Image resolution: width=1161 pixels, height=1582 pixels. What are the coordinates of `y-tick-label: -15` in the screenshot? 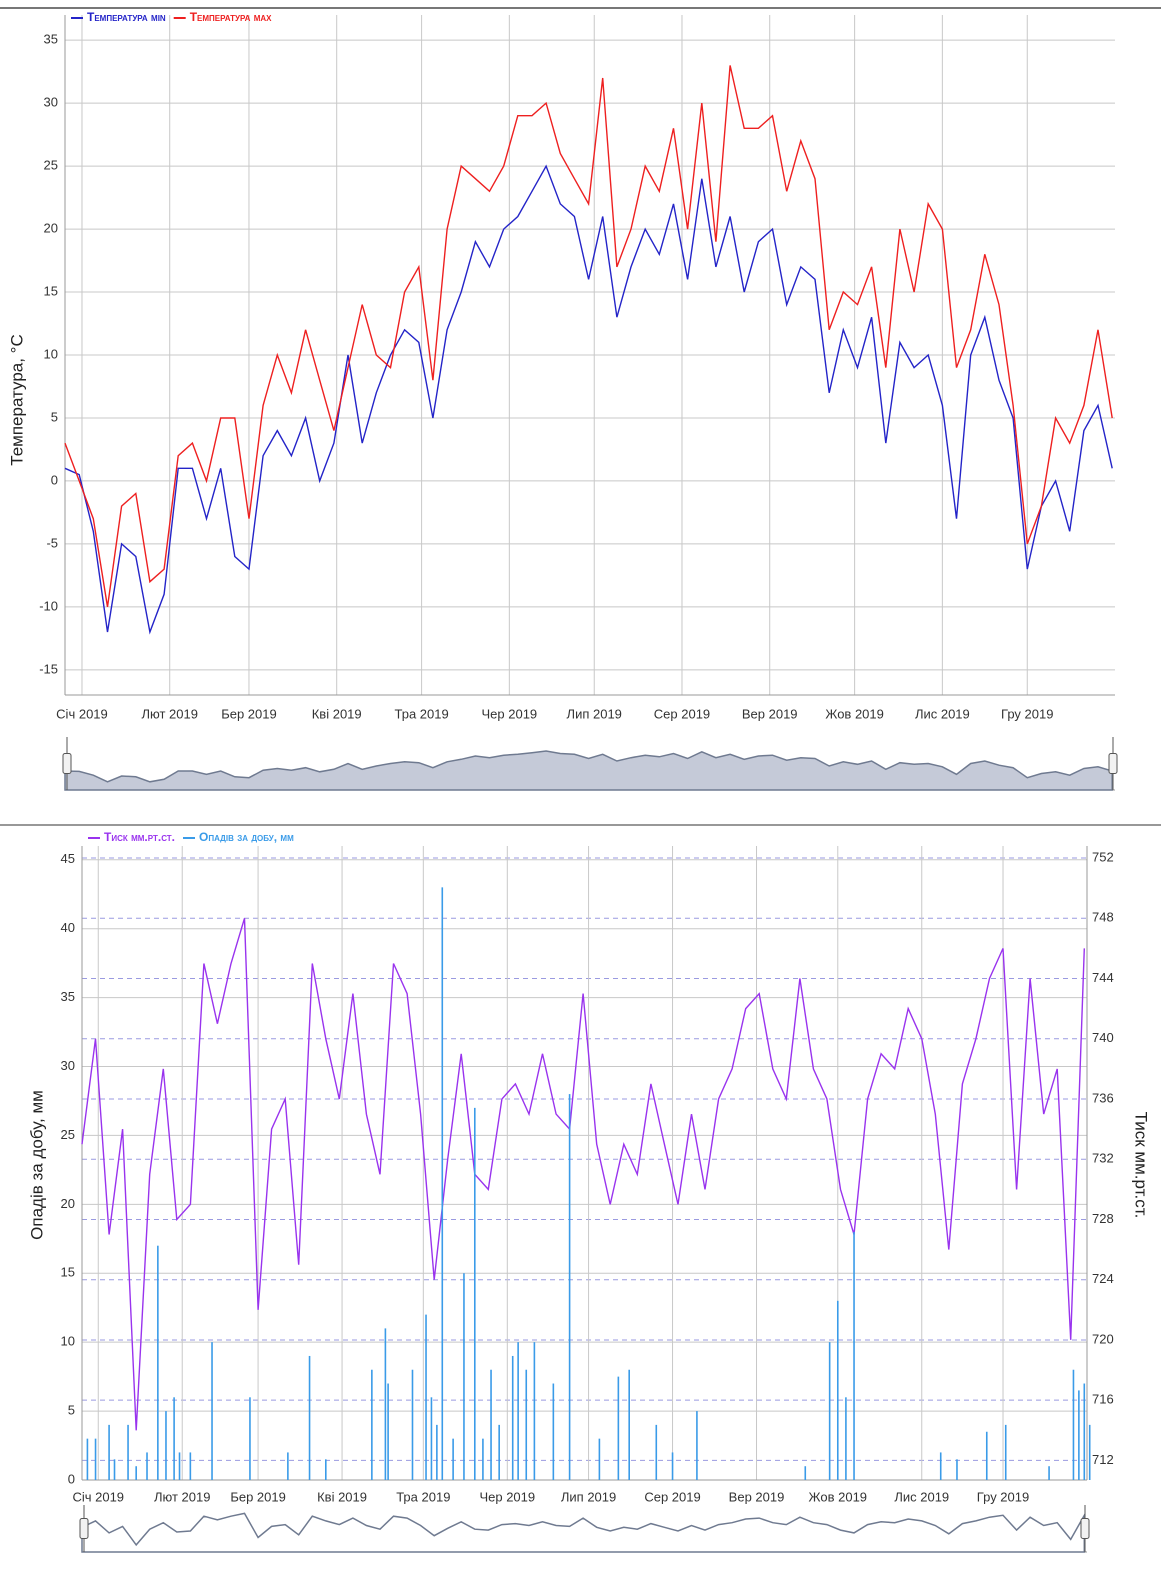 It's located at (48, 668).